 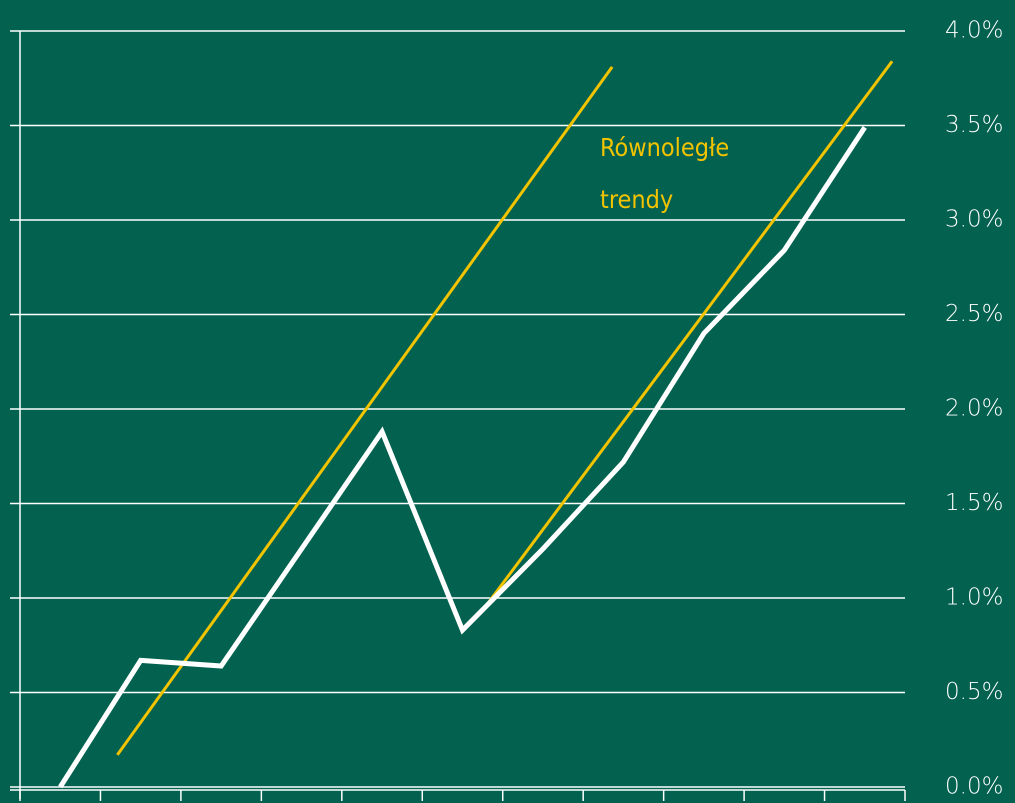 What do you see at coordinates (974, 125) in the screenshot?
I see `y-tick-label: 3.5%` at bounding box center [974, 125].